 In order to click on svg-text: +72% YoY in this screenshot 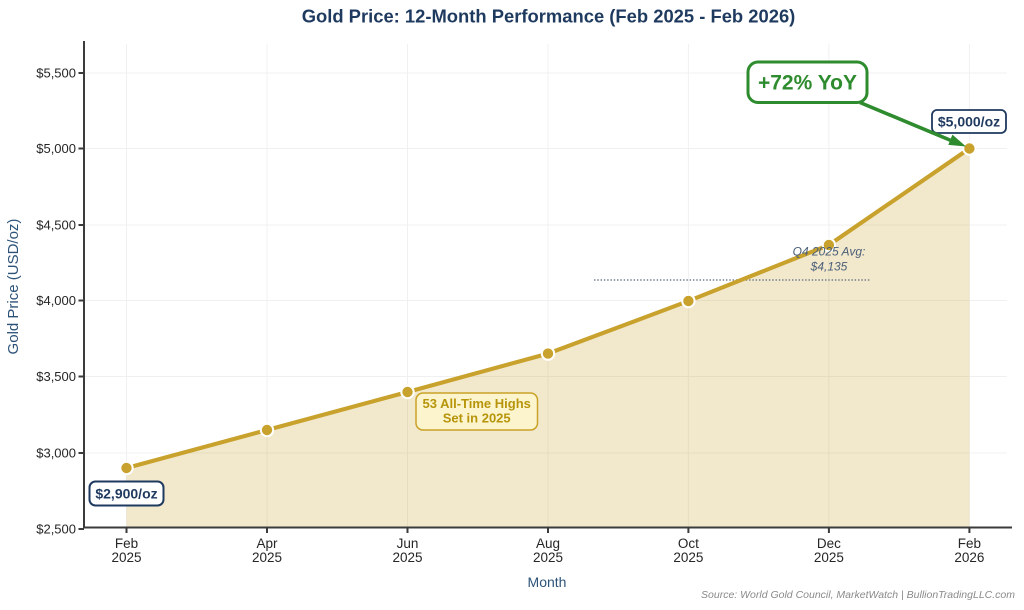, I will do `click(807, 83)`.